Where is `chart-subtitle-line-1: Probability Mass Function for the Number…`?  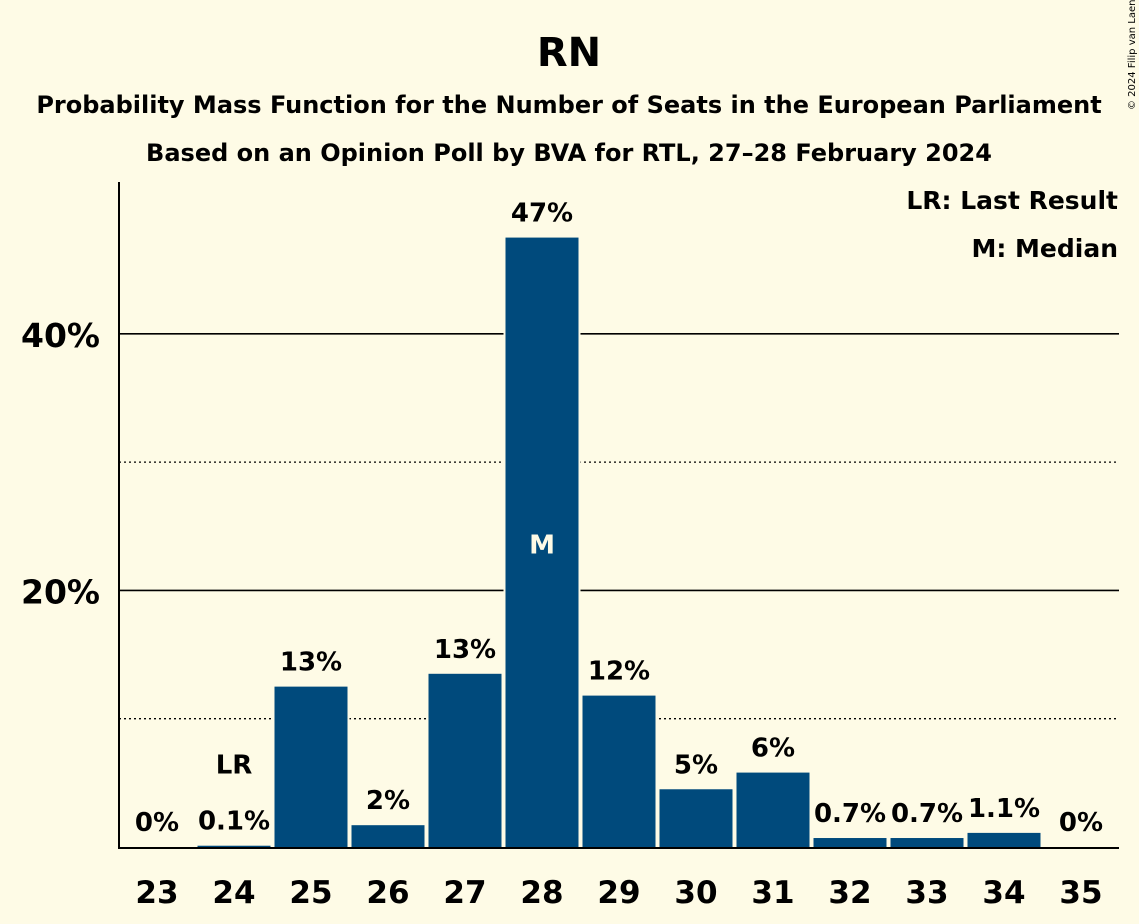
chart-subtitle-line-1: Probability Mass Function for the Number… is located at coordinates (568, 105).